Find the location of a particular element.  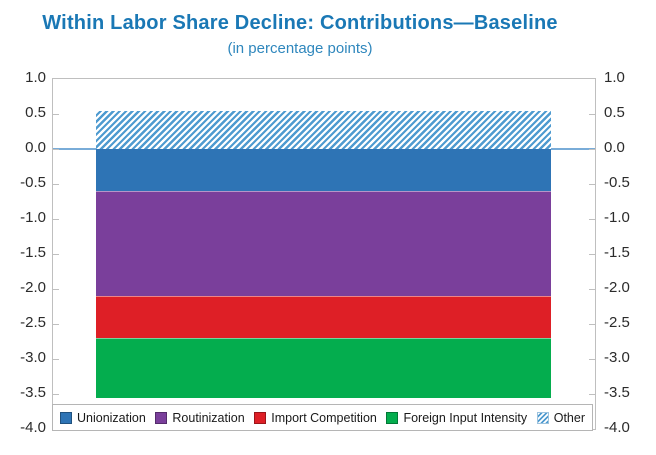

y-axis-label-right: -1.0 is located at coordinates (617, 217).